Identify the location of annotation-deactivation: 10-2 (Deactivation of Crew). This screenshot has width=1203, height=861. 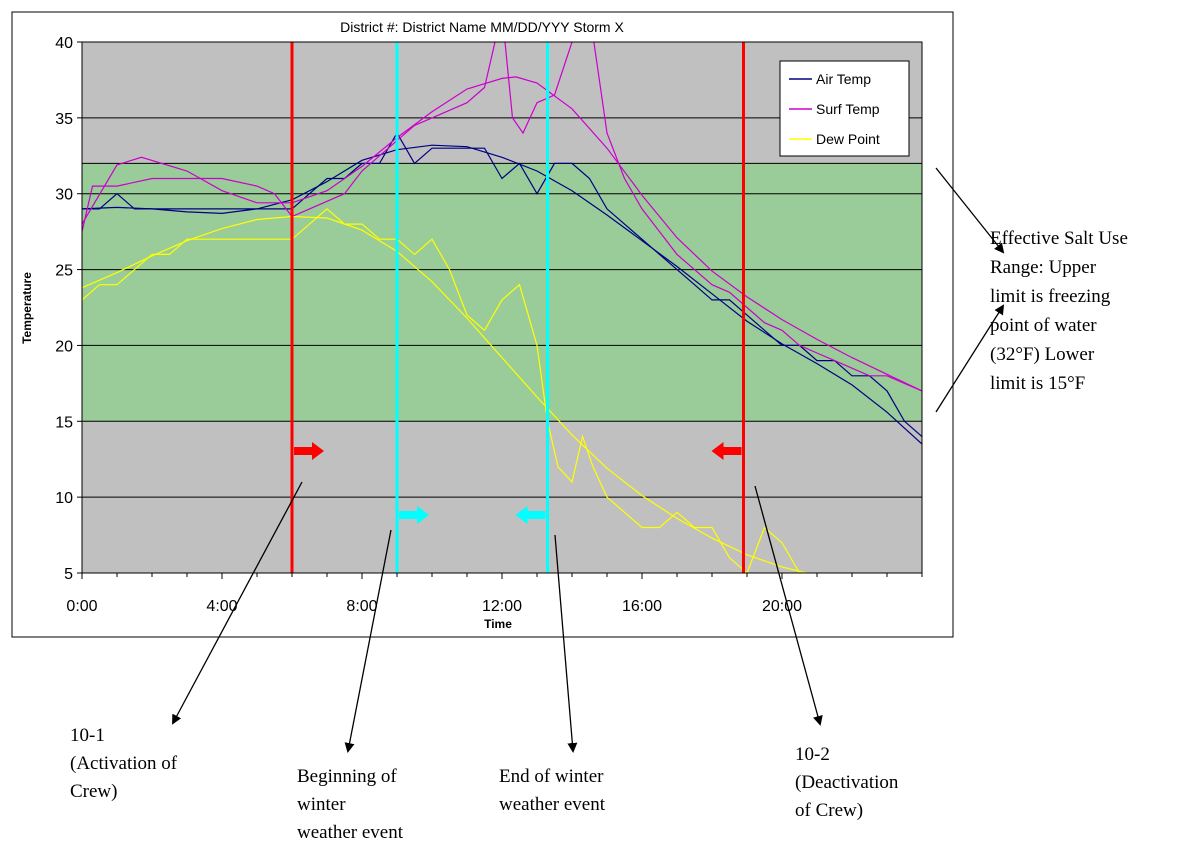
(849, 782).